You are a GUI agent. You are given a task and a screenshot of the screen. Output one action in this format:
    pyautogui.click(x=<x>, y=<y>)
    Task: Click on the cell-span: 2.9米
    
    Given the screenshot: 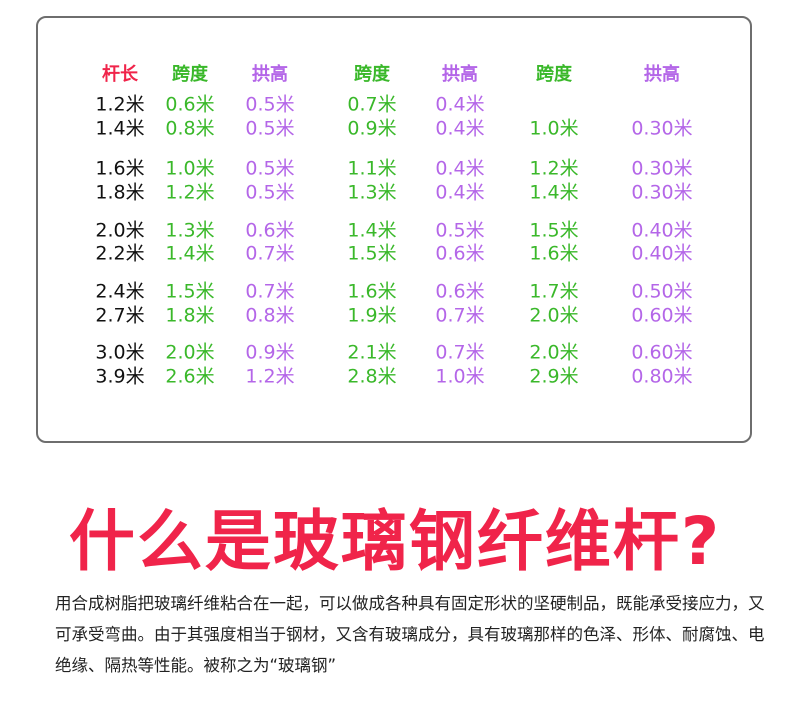 What is the action you would take?
    pyautogui.click(x=554, y=376)
    